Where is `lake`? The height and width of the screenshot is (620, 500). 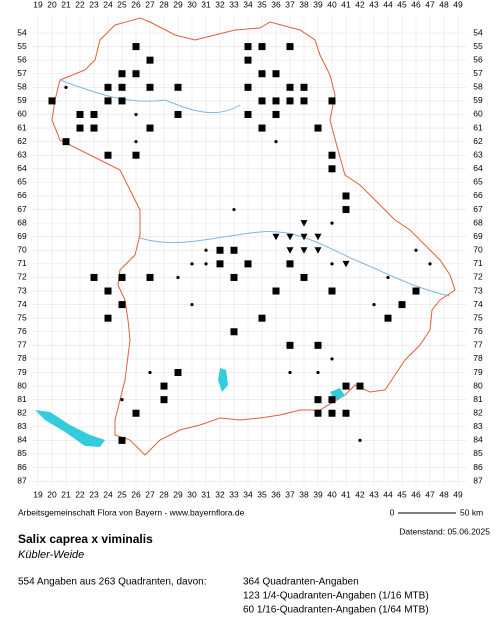
lake is located at coordinates (70, 428).